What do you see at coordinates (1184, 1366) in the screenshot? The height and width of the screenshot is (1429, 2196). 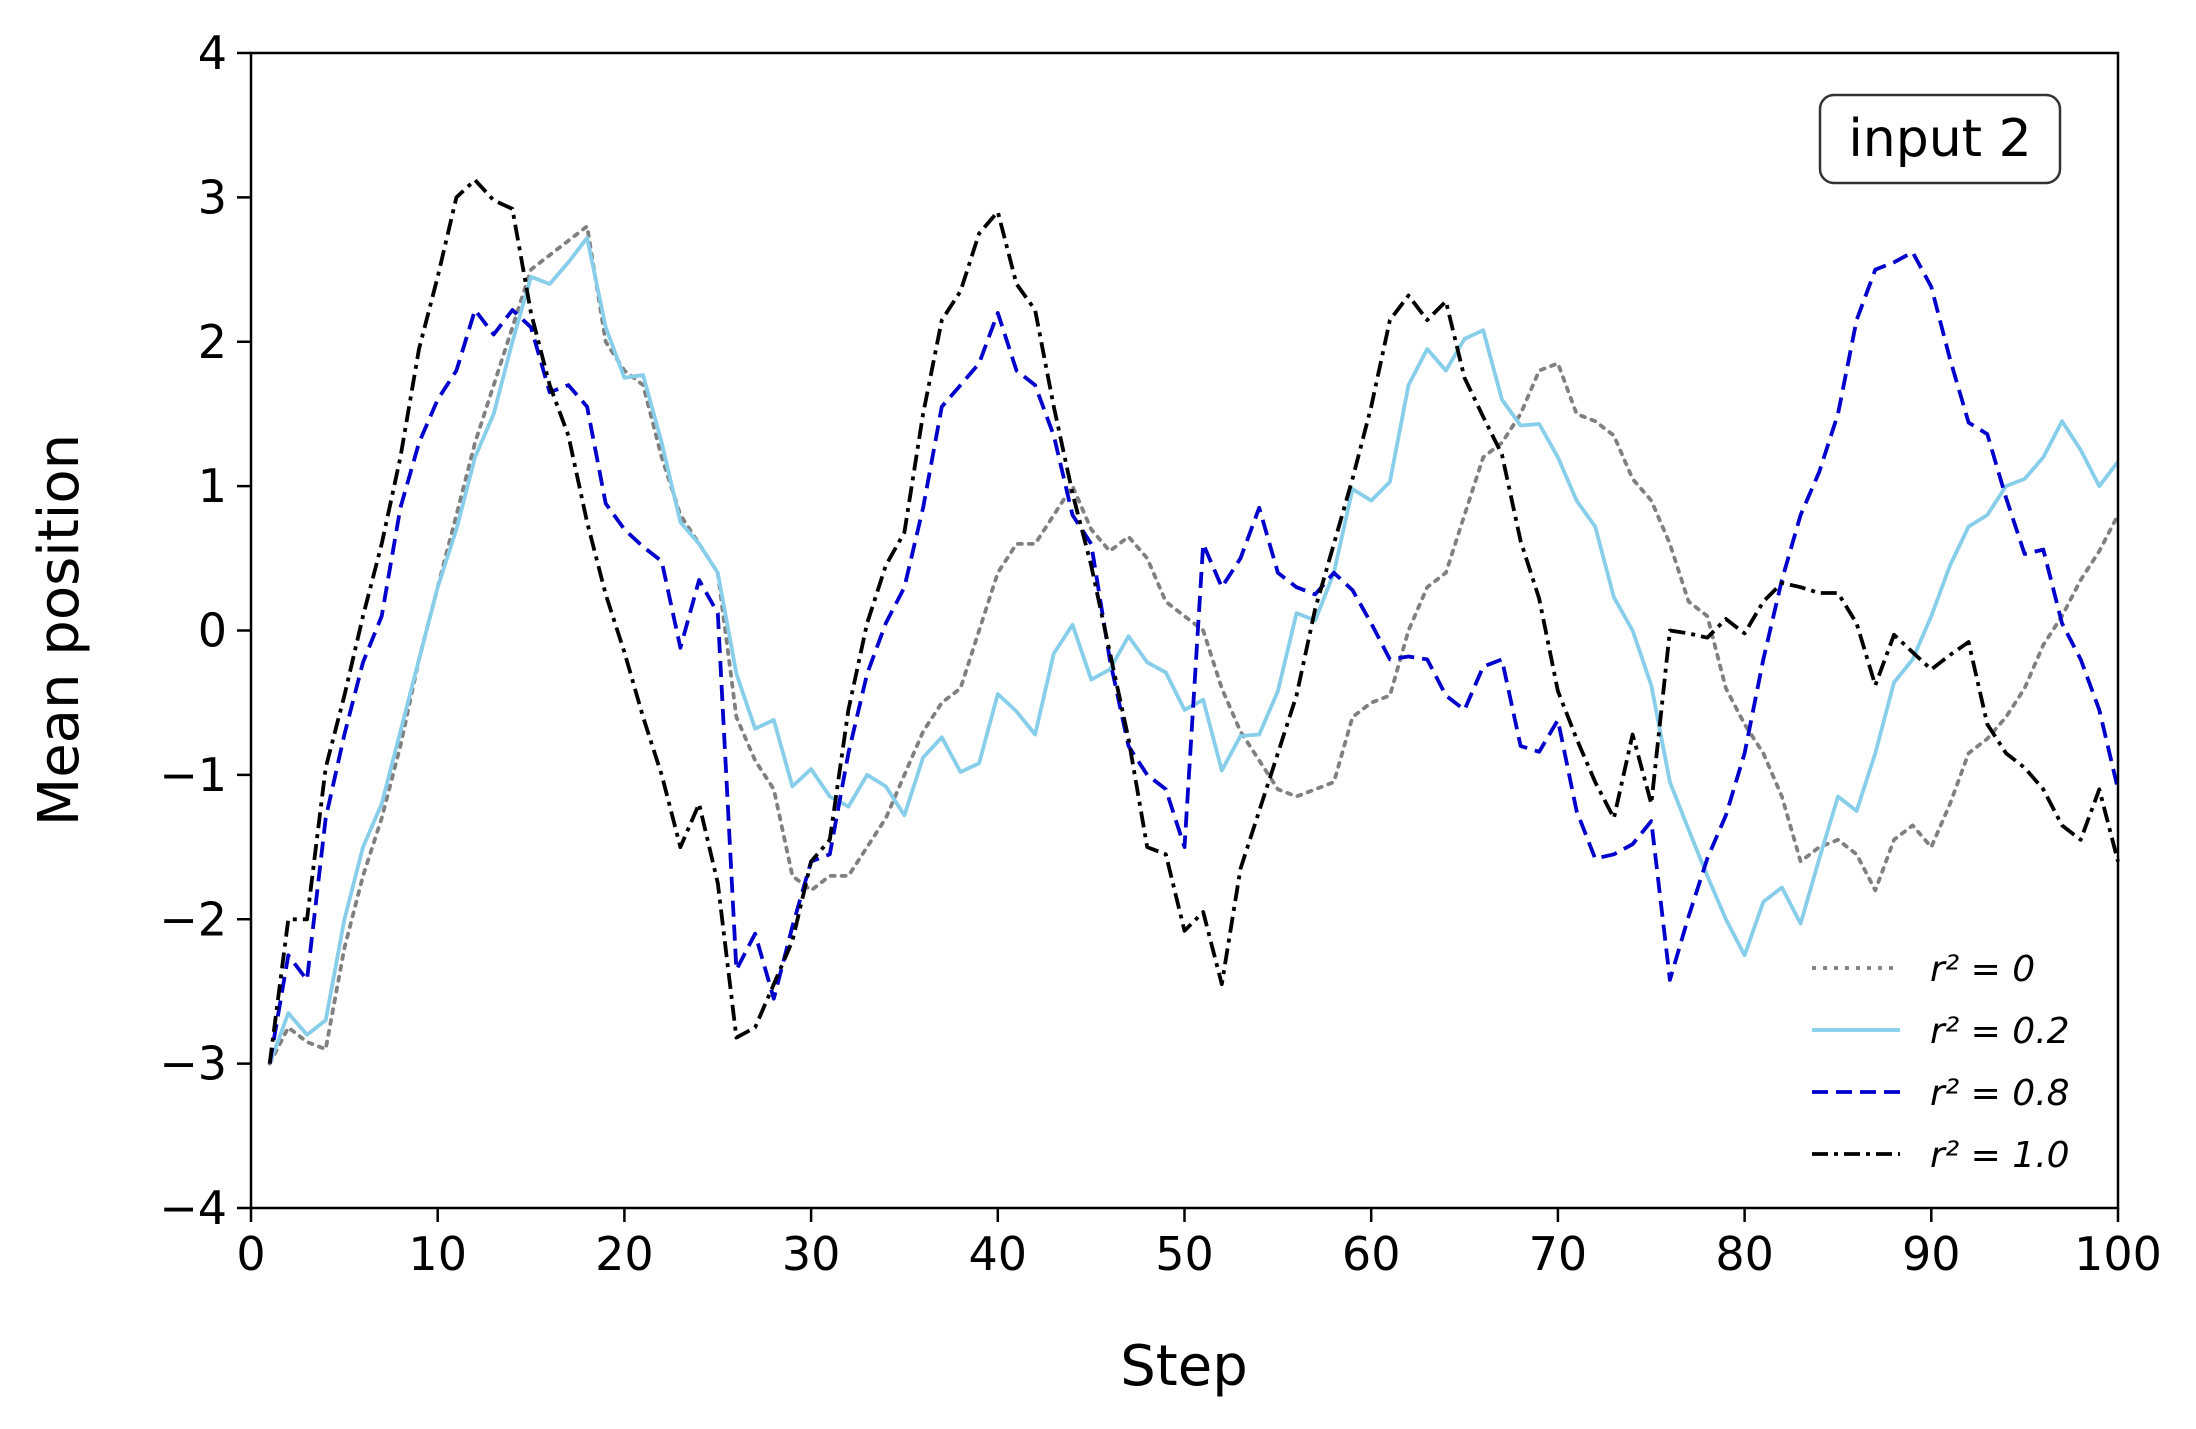 I see `x-axis-title: Step` at bounding box center [1184, 1366].